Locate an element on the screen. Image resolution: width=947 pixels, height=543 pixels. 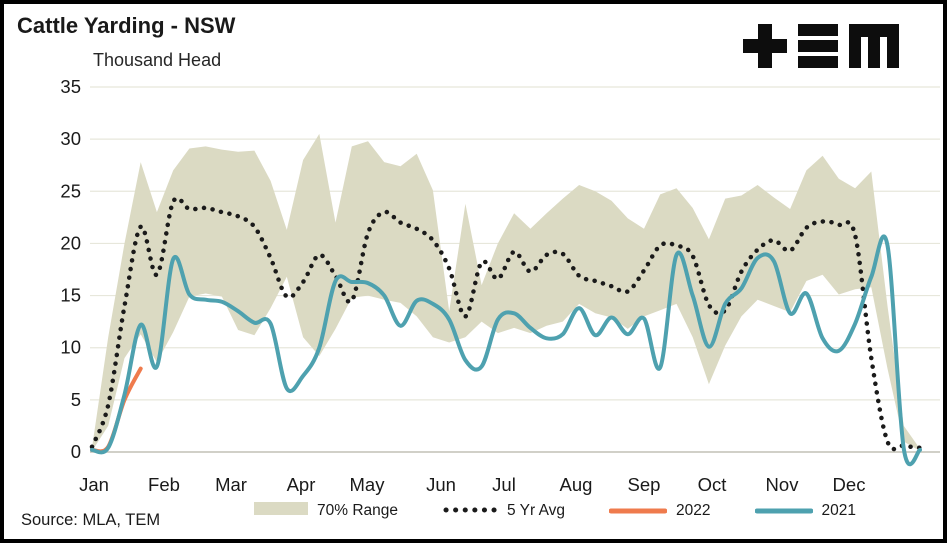
dotted-line-swatch is located at coordinates (471, 511).